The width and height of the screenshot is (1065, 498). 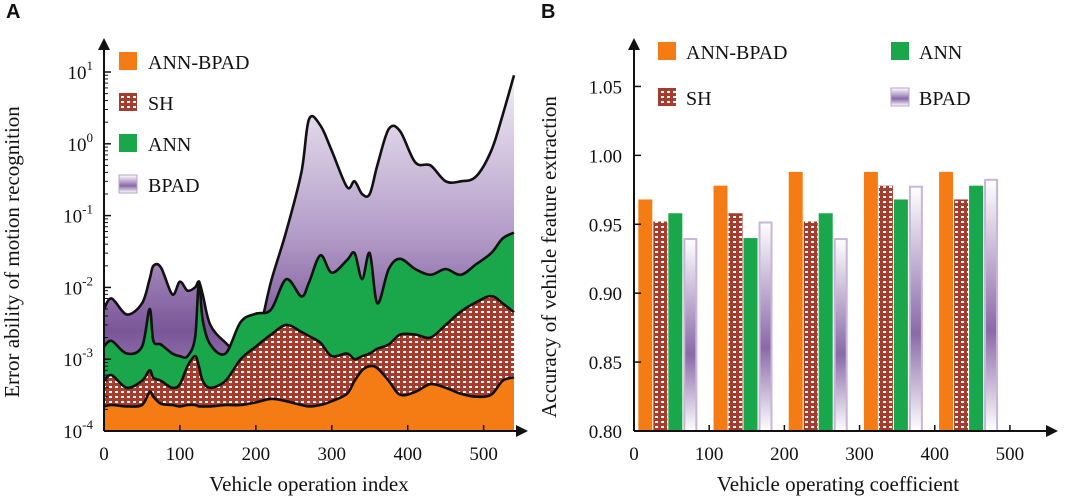 I want to click on line-ann-bpad, so click(x=309, y=386).